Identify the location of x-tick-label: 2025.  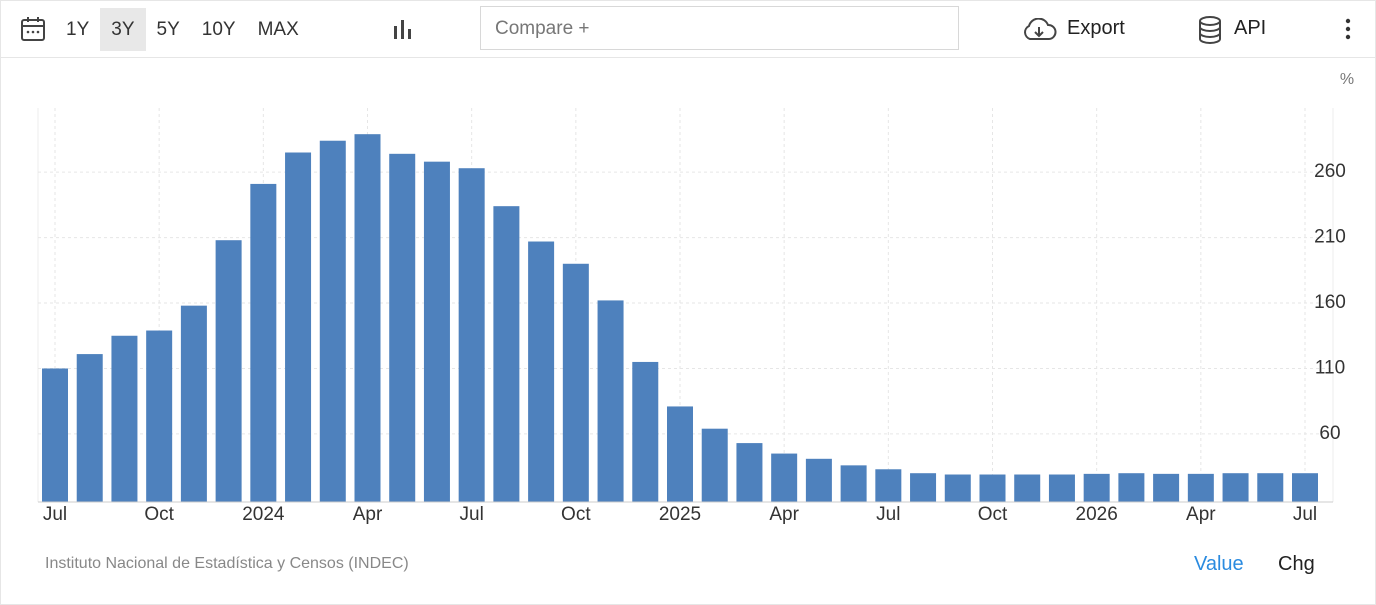
(680, 514).